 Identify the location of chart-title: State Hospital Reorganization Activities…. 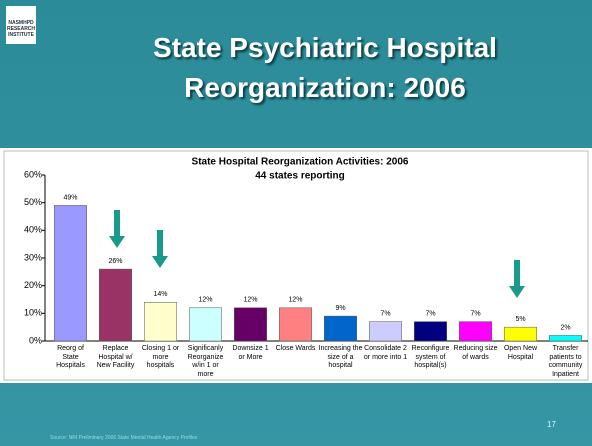
(300, 162).